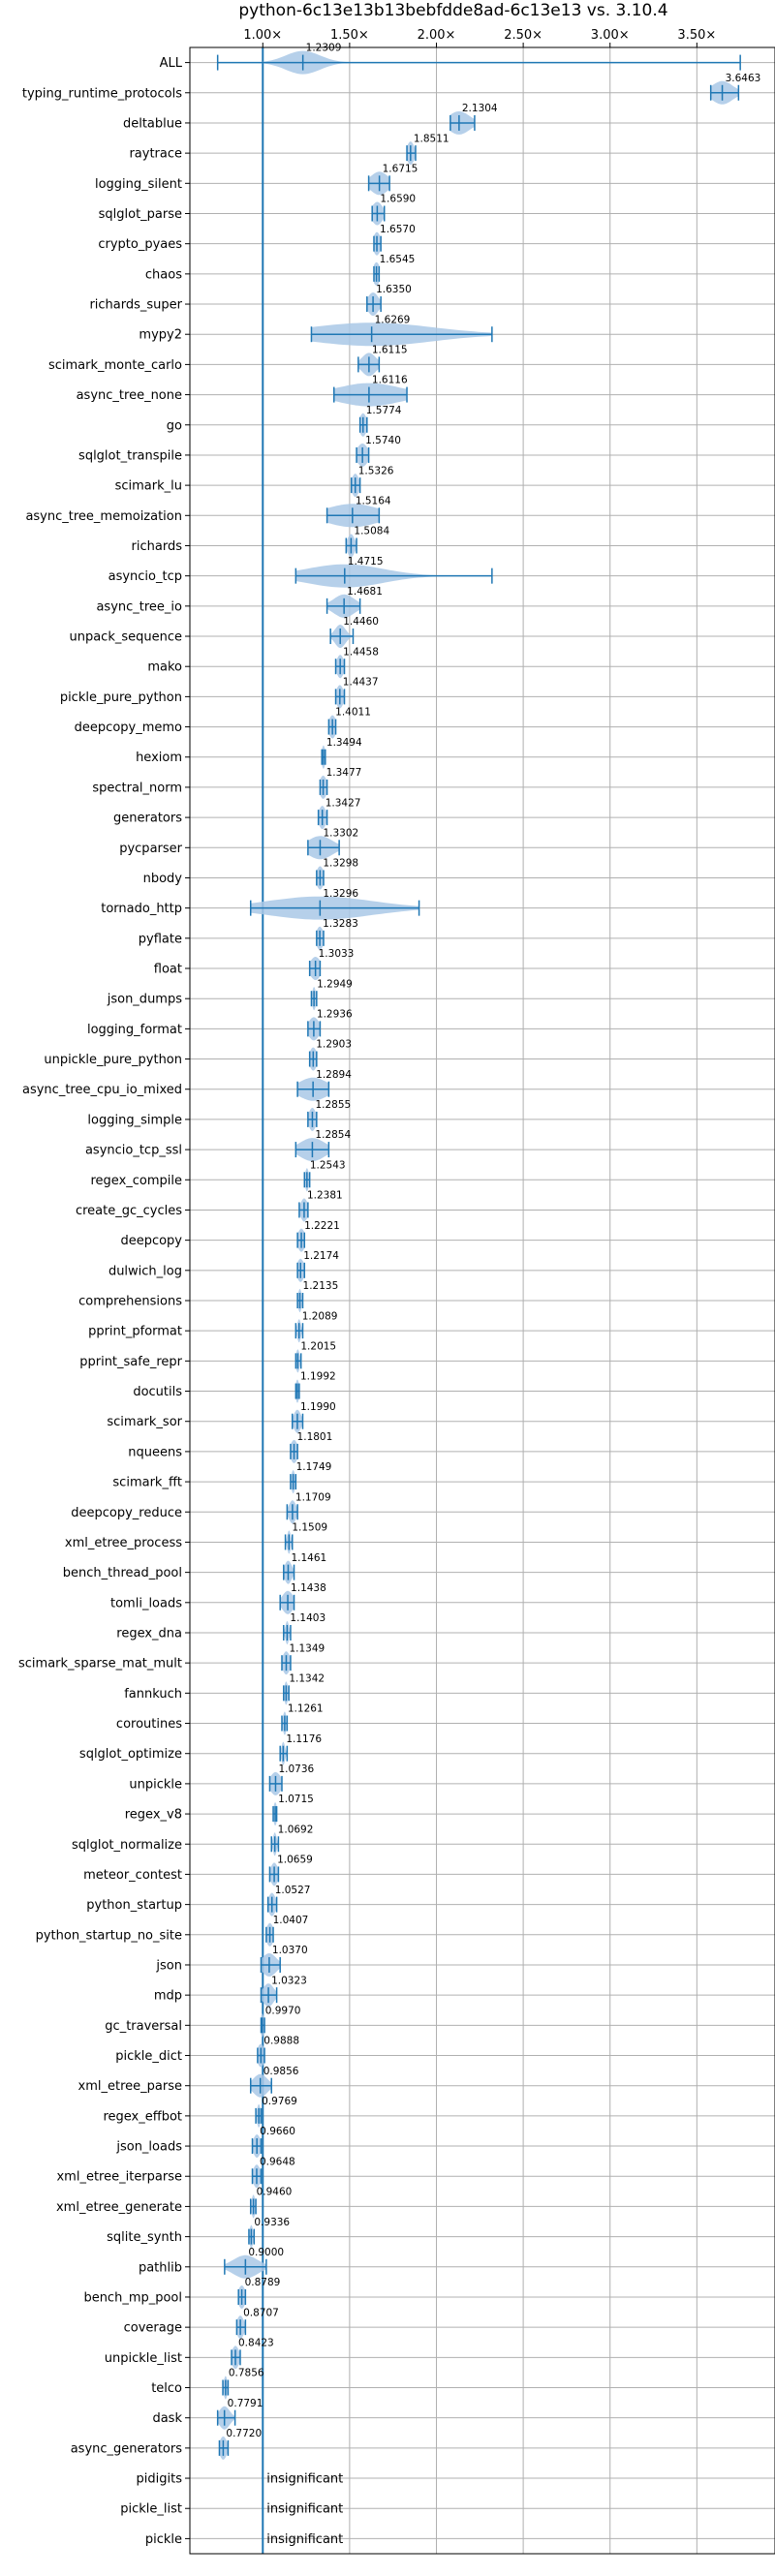 Image resolution: width=775 pixels, height=2576 pixels. What do you see at coordinates (150, 849) in the screenshot?
I see `benchmark-label: pycparser` at bounding box center [150, 849].